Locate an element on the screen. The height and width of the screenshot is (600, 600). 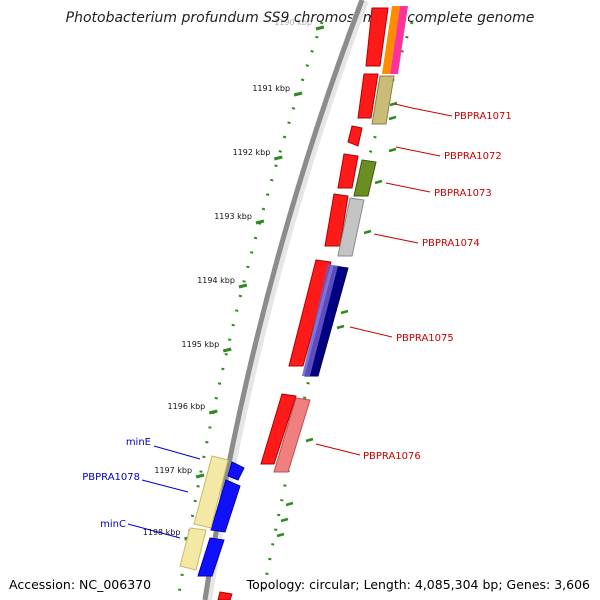
kbp-tick-label: 1198 kbp is located at coordinates (162, 532).